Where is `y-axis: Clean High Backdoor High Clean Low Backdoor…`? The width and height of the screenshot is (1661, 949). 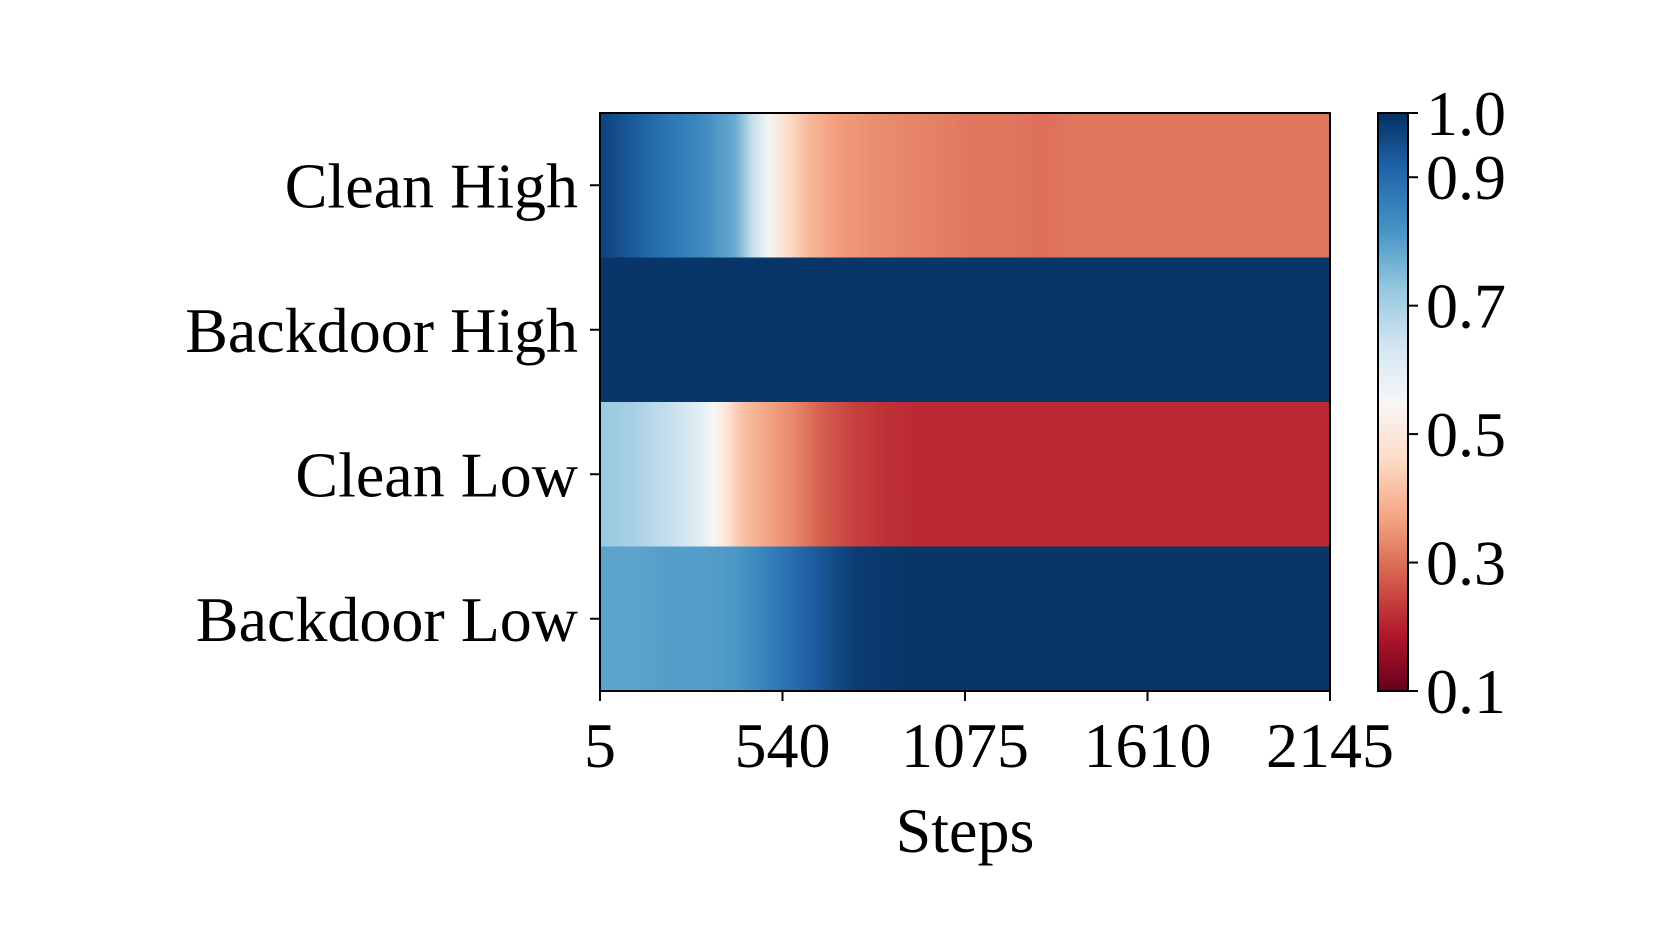 y-axis: Clean High Backdoor High Clean Low Backdoor… is located at coordinates (392, 402).